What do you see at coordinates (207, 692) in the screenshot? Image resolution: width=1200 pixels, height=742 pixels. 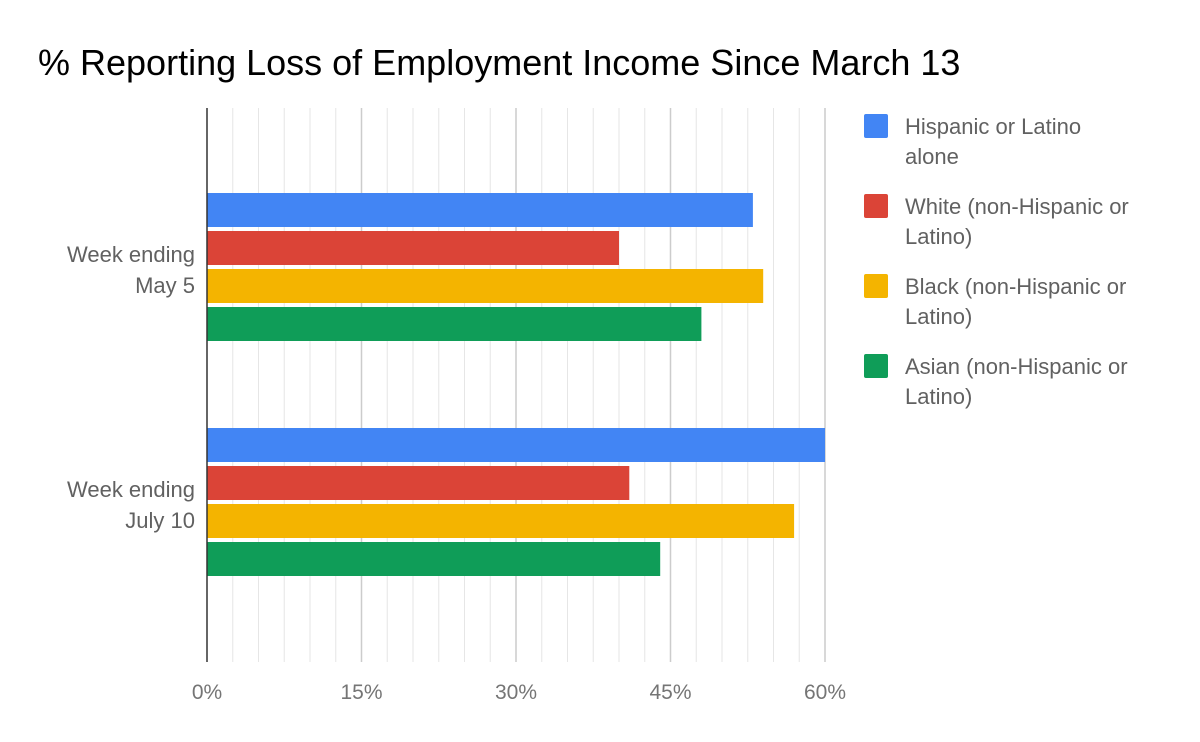 I see `x-tick-label: 0%` at bounding box center [207, 692].